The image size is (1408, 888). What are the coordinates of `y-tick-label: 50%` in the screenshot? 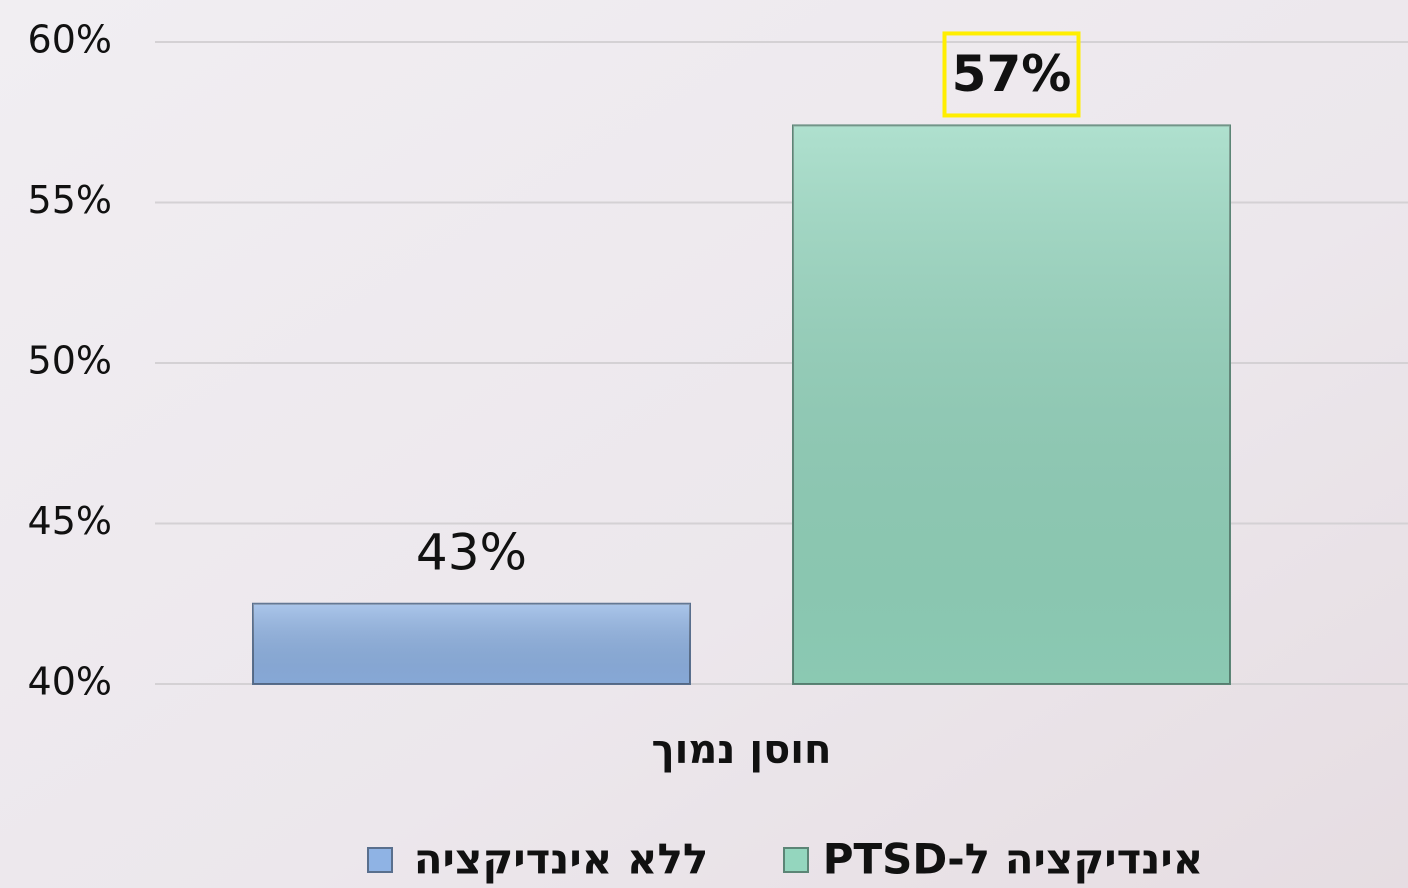 It's located at (70, 361).